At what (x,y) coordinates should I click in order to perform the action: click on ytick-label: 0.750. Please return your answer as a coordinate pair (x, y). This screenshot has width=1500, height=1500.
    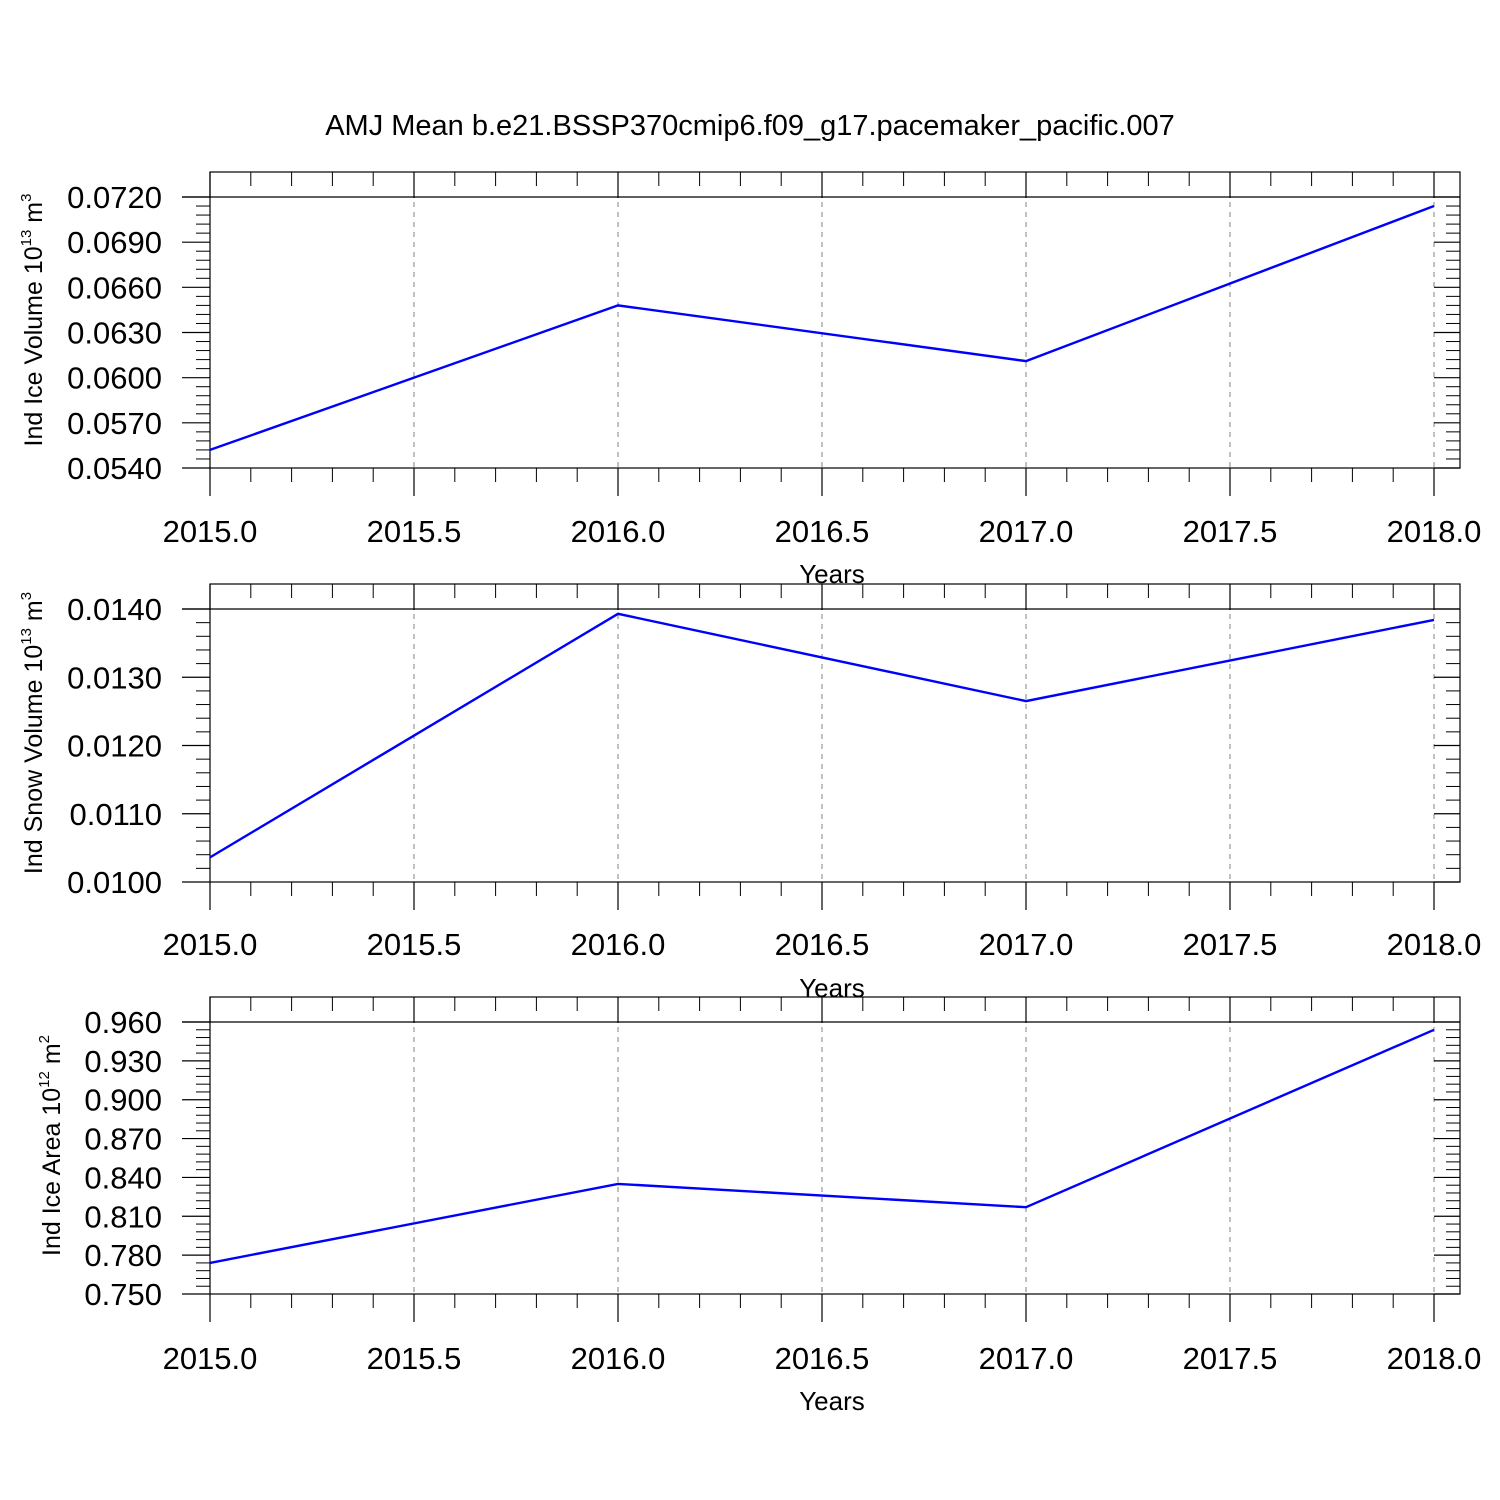
    Looking at the image, I should click on (123, 1294).